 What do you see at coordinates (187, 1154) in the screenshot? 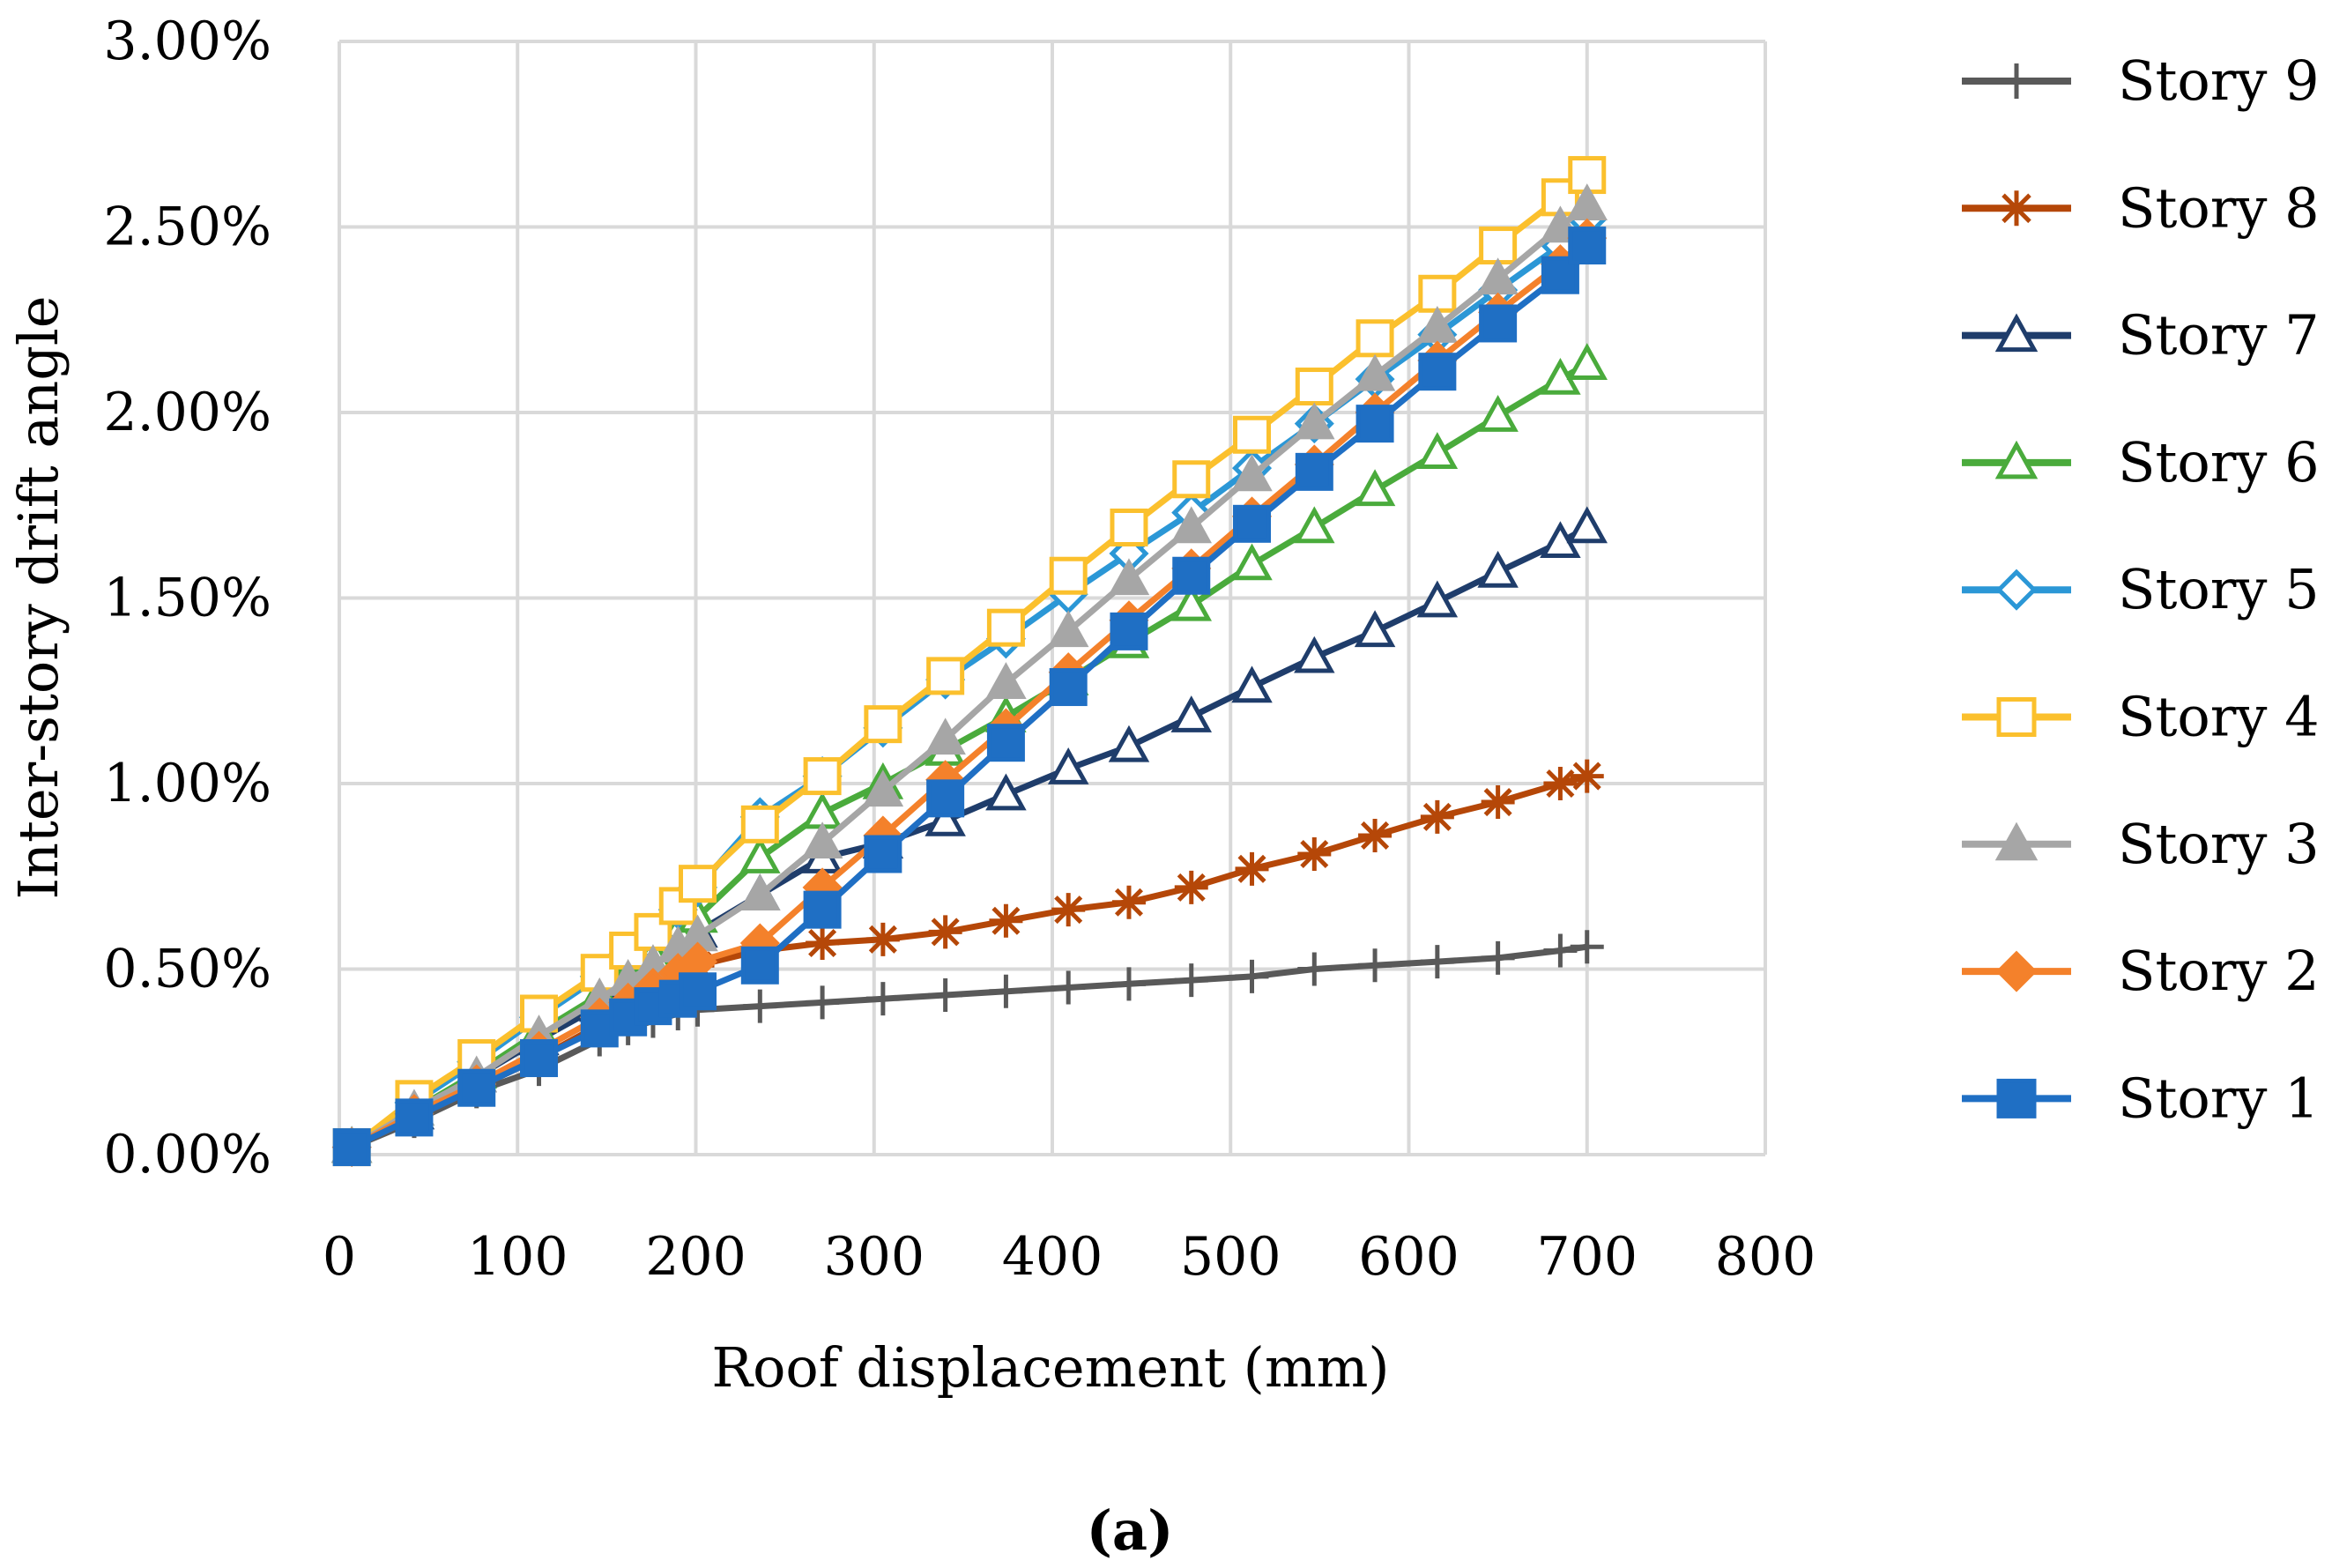
I see `y-tick-label: 0.00%` at bounding box center [187, 1154].